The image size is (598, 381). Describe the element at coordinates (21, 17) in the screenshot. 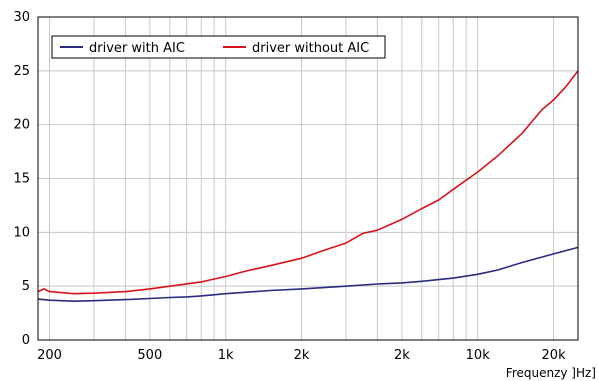

I see `y-tick-label: 30` at that location.